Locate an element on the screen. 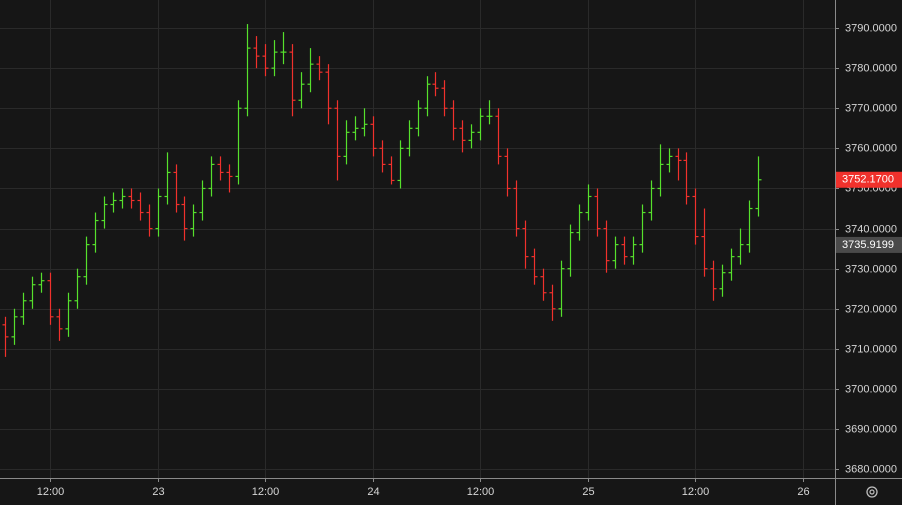 The image size is (902, 505). x-tick-label: 26 is located at coordinates (803, 492).